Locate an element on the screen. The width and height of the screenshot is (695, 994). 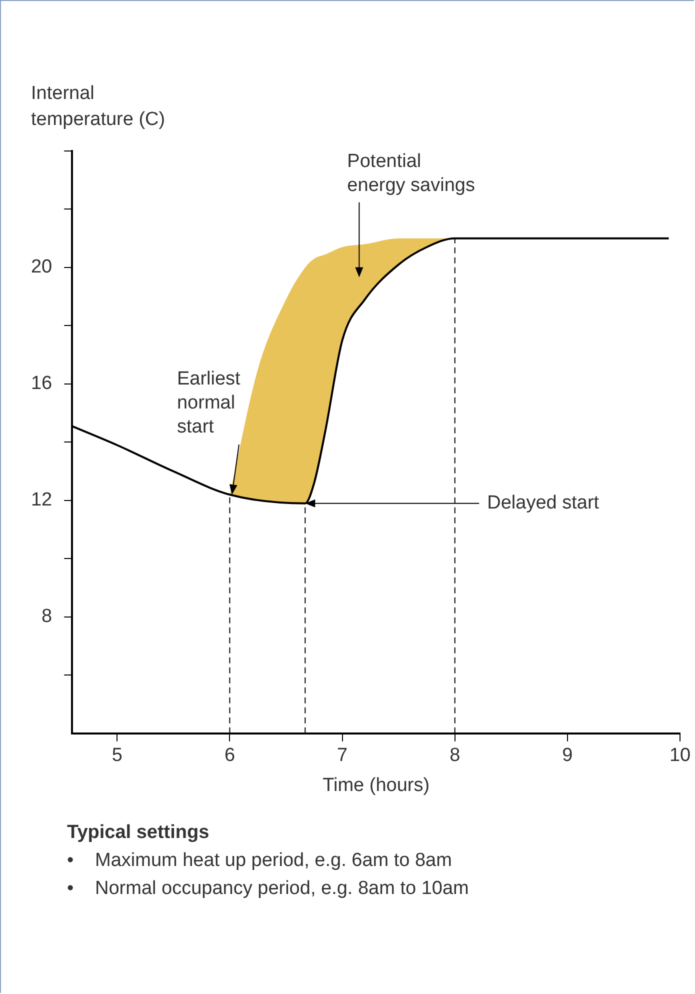
y-axis-title: Internal temperature (C) is located at coordinates (98, 107).